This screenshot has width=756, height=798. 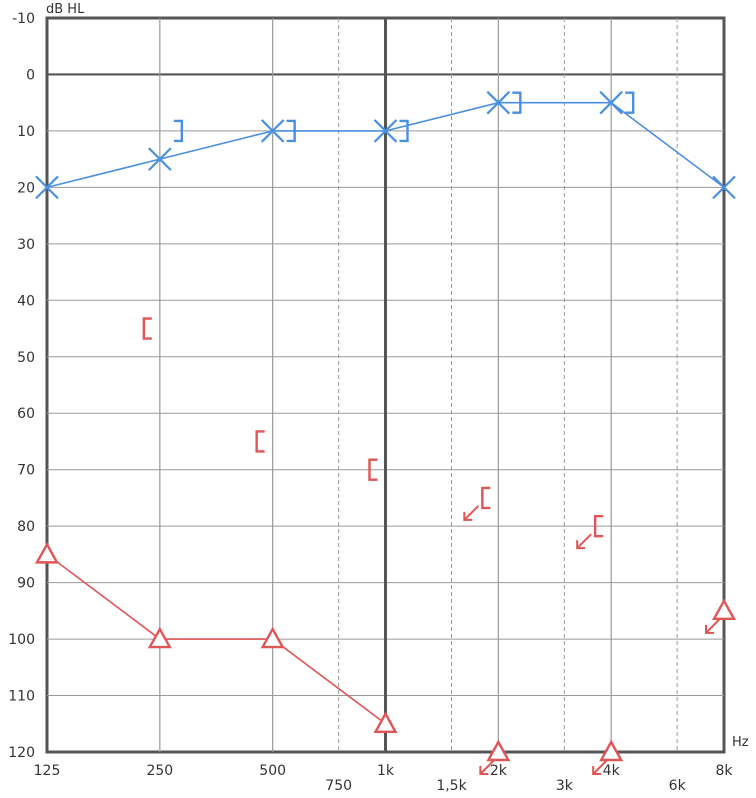 What do you see at coordinates (678, 786) in the screenshot?
I see `x-tick-label-intermediate: 6k` at bounding box center [678, 786].